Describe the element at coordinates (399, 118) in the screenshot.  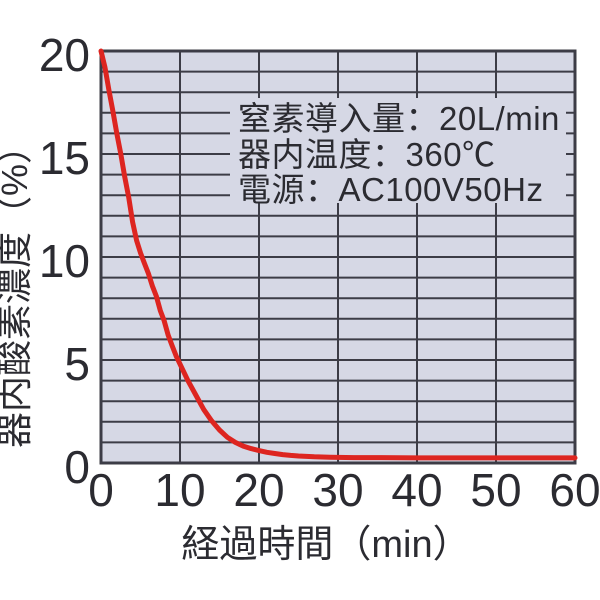
I see `annotation-line-nitrogen-flow: 窒素導入量：20L/min` at that location.